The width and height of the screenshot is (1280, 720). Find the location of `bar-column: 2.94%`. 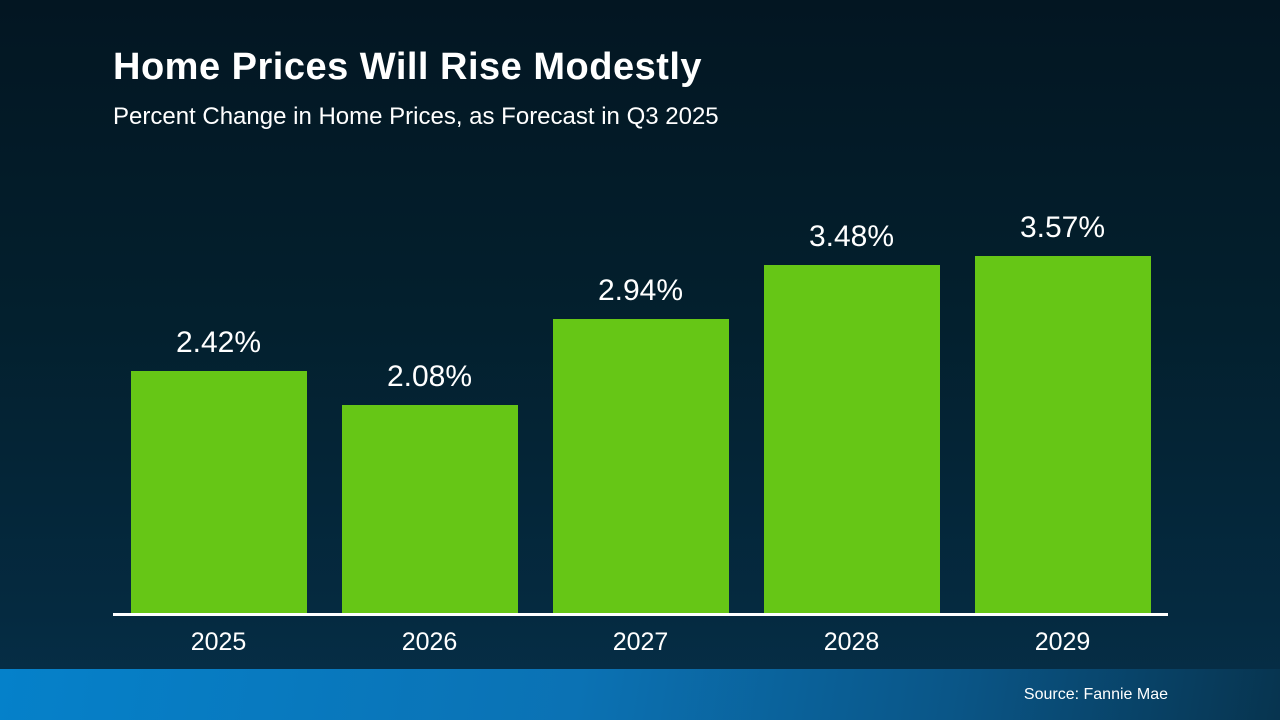

bar-column: 2.94% is located at coordinates (640, 443).